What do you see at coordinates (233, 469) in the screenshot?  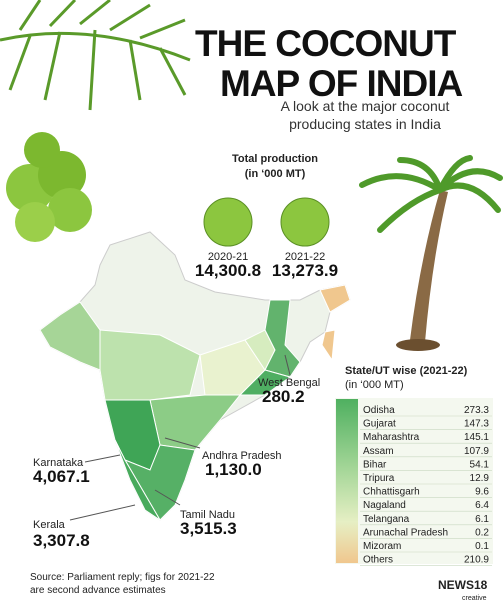 I see `state-value: 1,130.0` at bounding box center [233, 469].